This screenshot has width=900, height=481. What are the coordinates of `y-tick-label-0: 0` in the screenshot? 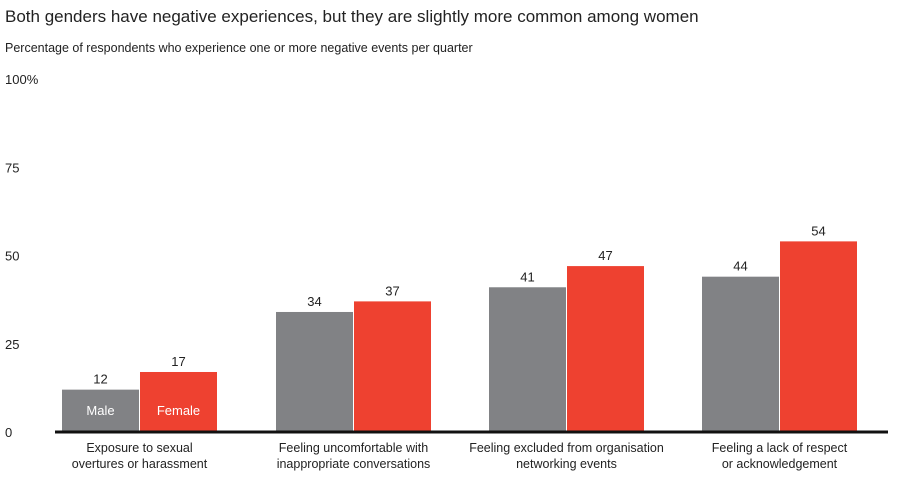 It's located at (8, 432).